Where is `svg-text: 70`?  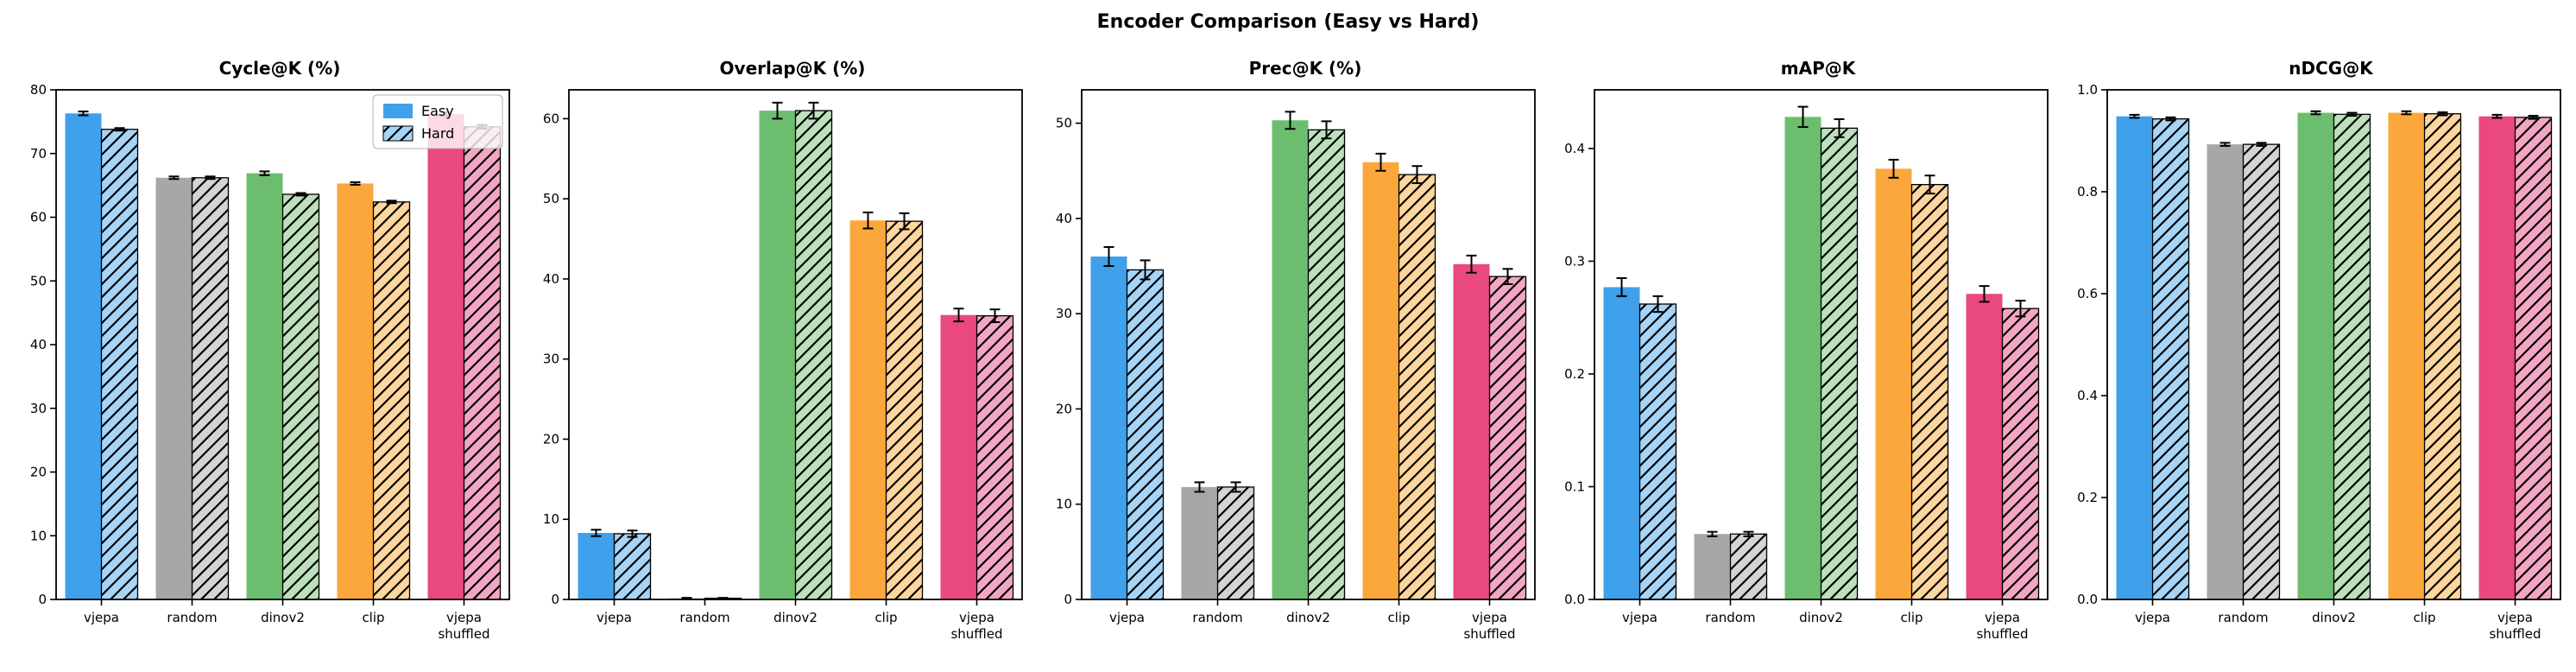
svg-text: 70 is located at coordinates (38, 154).